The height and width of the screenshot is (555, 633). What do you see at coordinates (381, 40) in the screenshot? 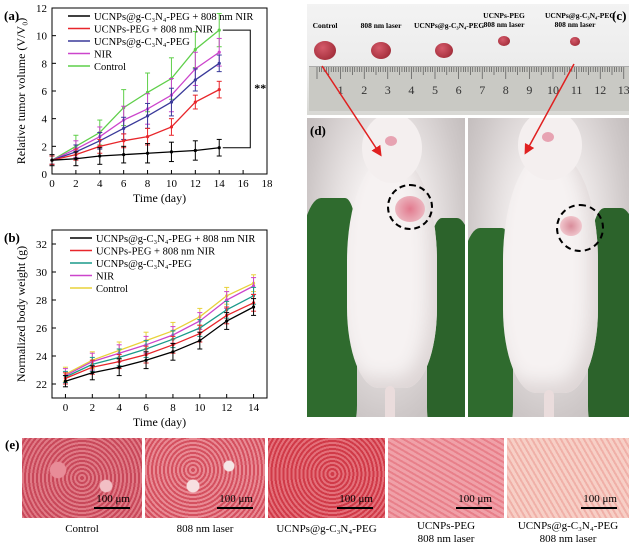
I see `tumor-sample: 808 nm laser` at bounding box center [381, 40].